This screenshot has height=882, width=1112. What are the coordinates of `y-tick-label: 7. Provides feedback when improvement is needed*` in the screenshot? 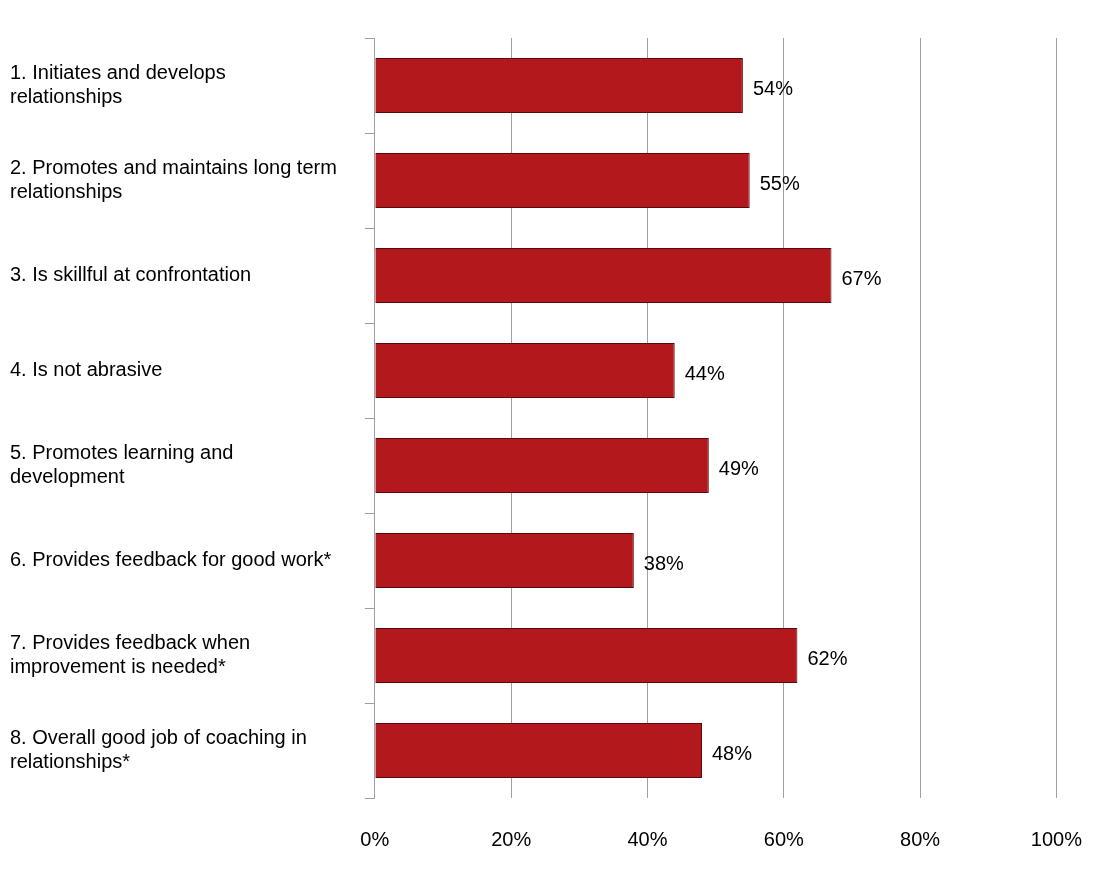 It's located at (130, 654).